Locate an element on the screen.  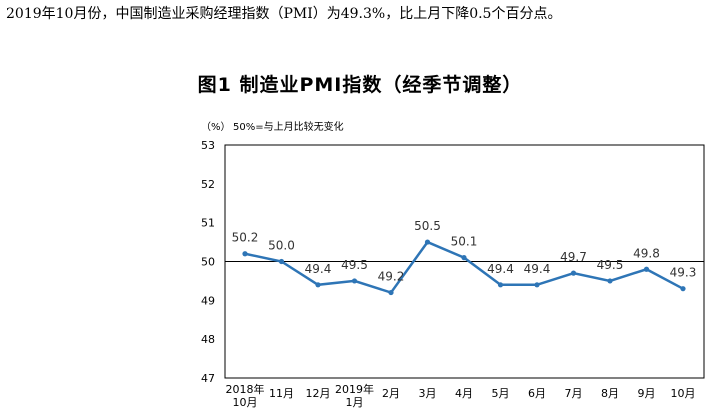
y-tick-label: 51 is located at coordinates (208, 223).